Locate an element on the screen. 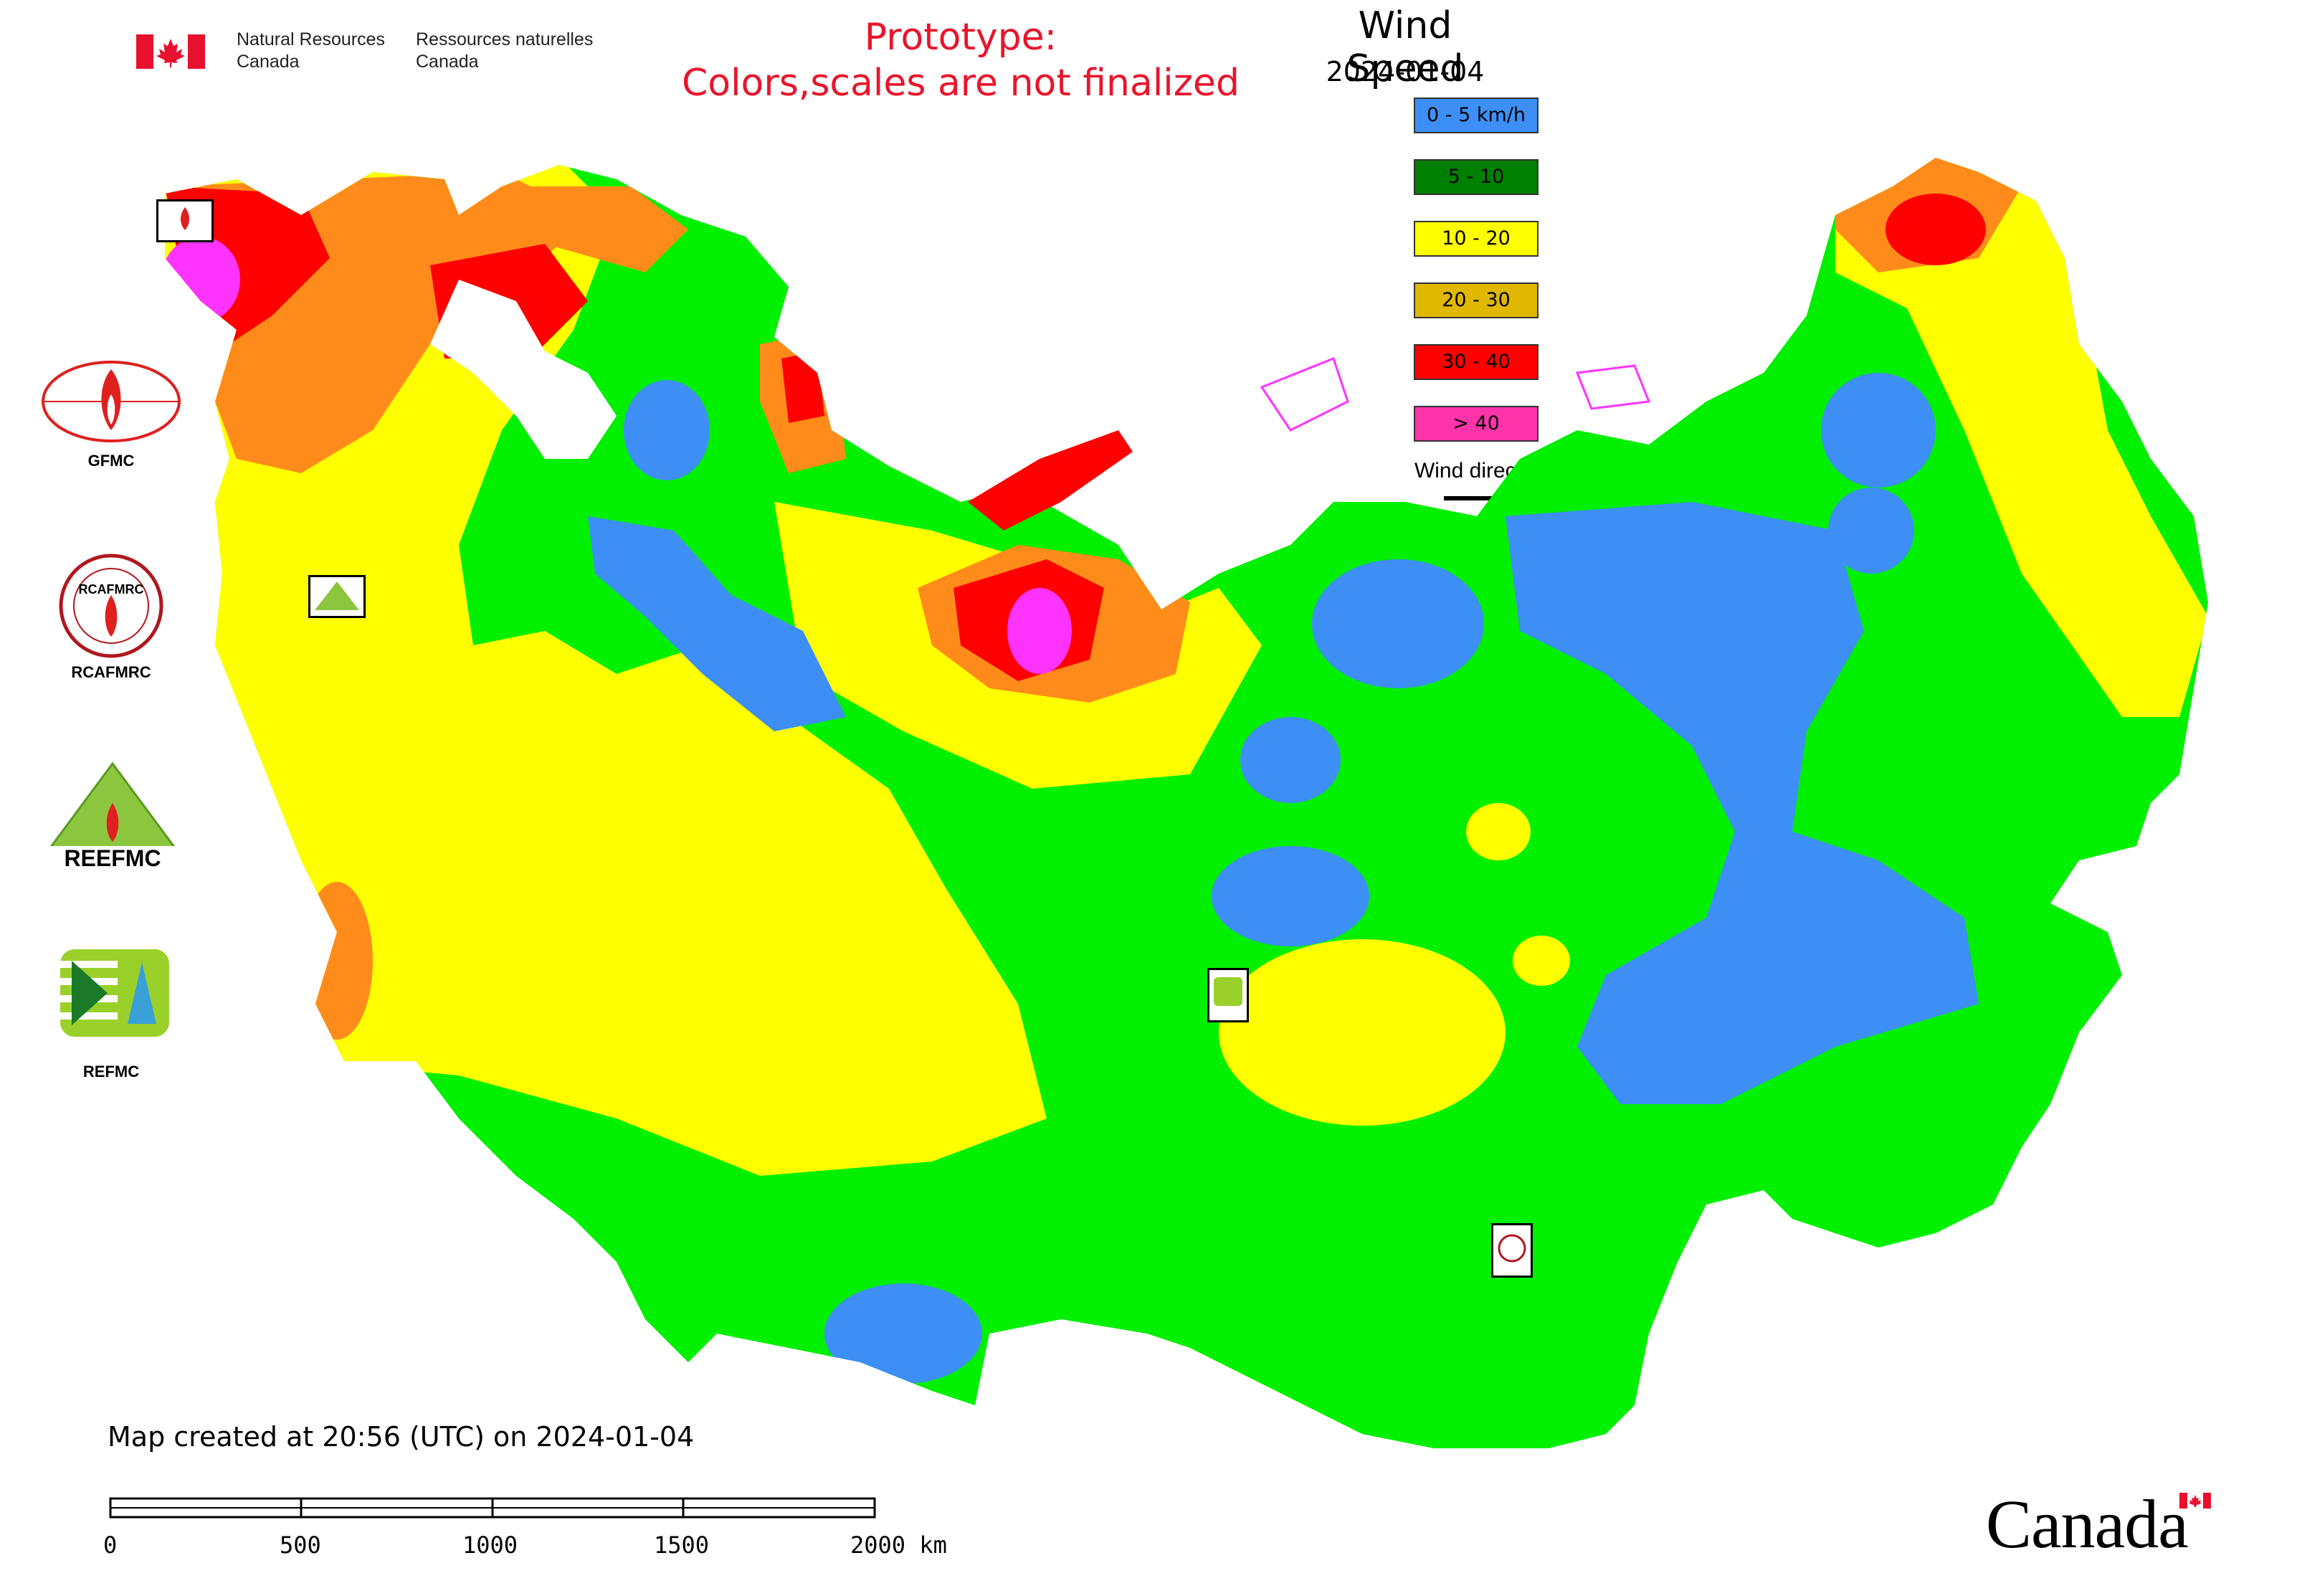  refmc-marker-icon is located at coordinates (1228, 991).